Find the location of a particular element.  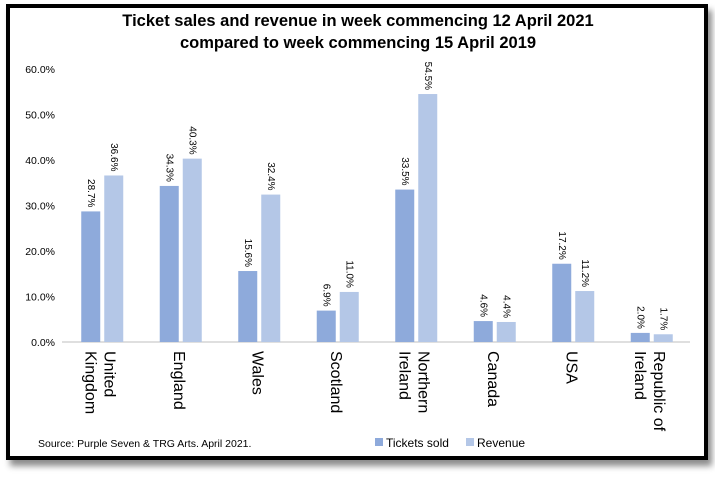

y-tick-label: 10.0% is located at coordinates (40, 298).